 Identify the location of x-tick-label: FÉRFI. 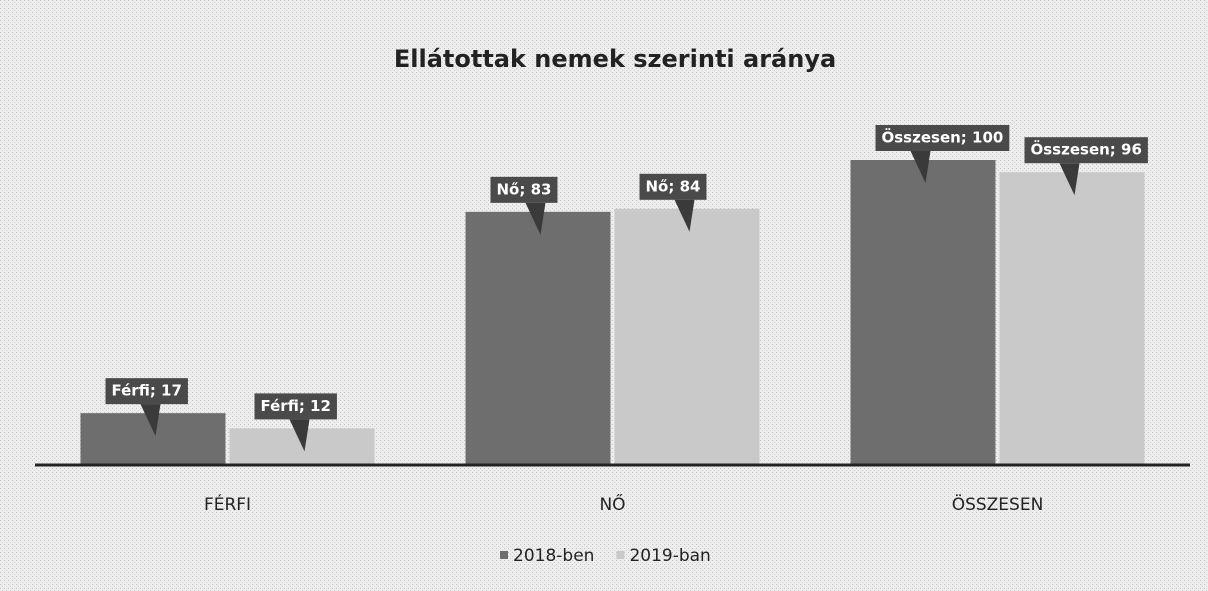
(227, 504).